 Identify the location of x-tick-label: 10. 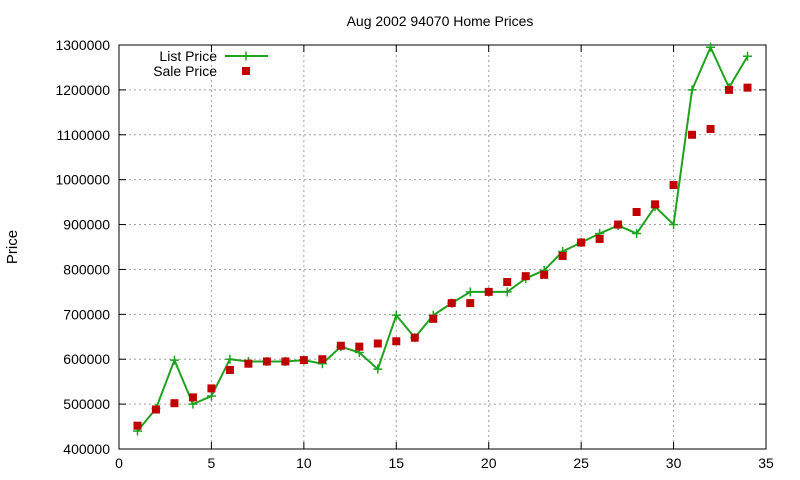
(304, 463).